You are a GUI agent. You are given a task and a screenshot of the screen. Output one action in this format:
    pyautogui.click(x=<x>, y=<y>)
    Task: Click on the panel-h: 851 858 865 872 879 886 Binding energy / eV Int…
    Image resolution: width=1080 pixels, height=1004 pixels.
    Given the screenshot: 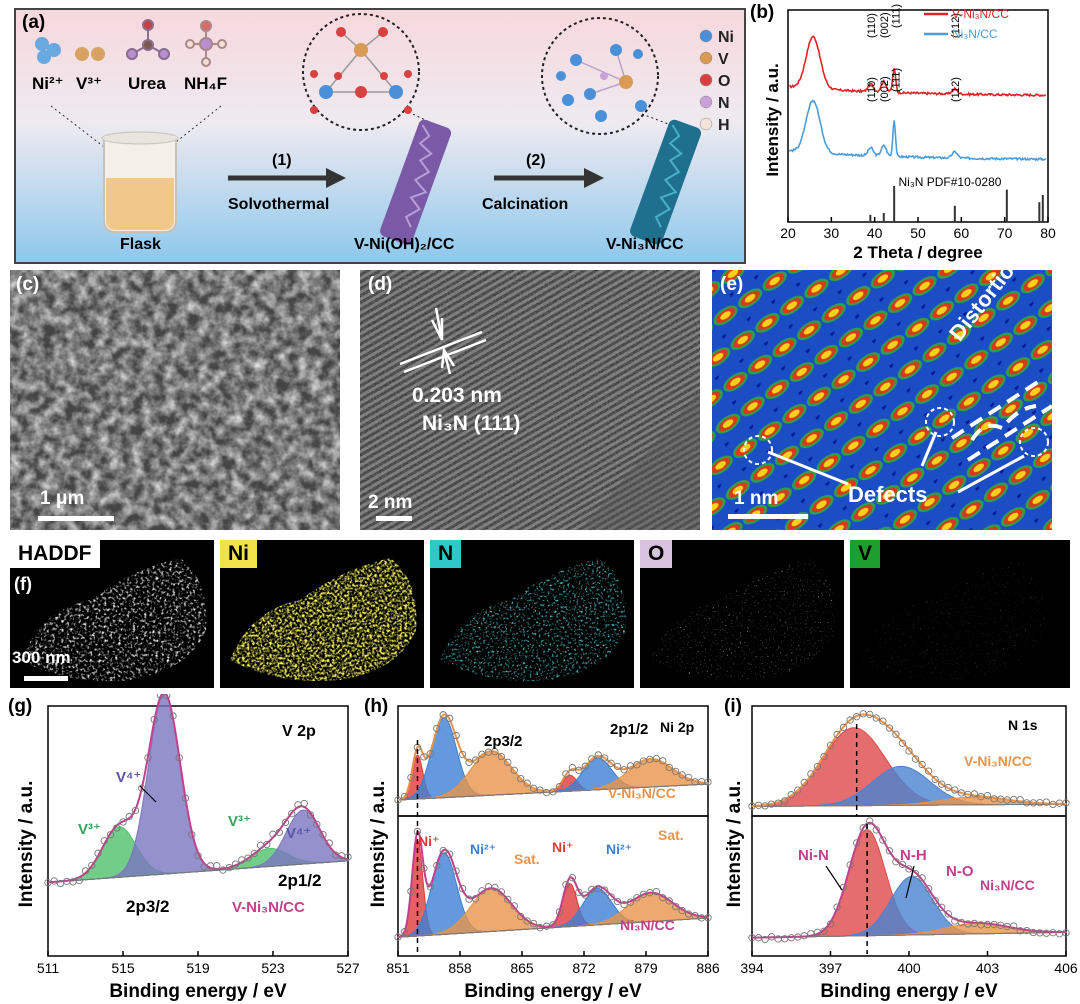 What is the action you would take?
    pyautogui.click(x=539, y=849)
    